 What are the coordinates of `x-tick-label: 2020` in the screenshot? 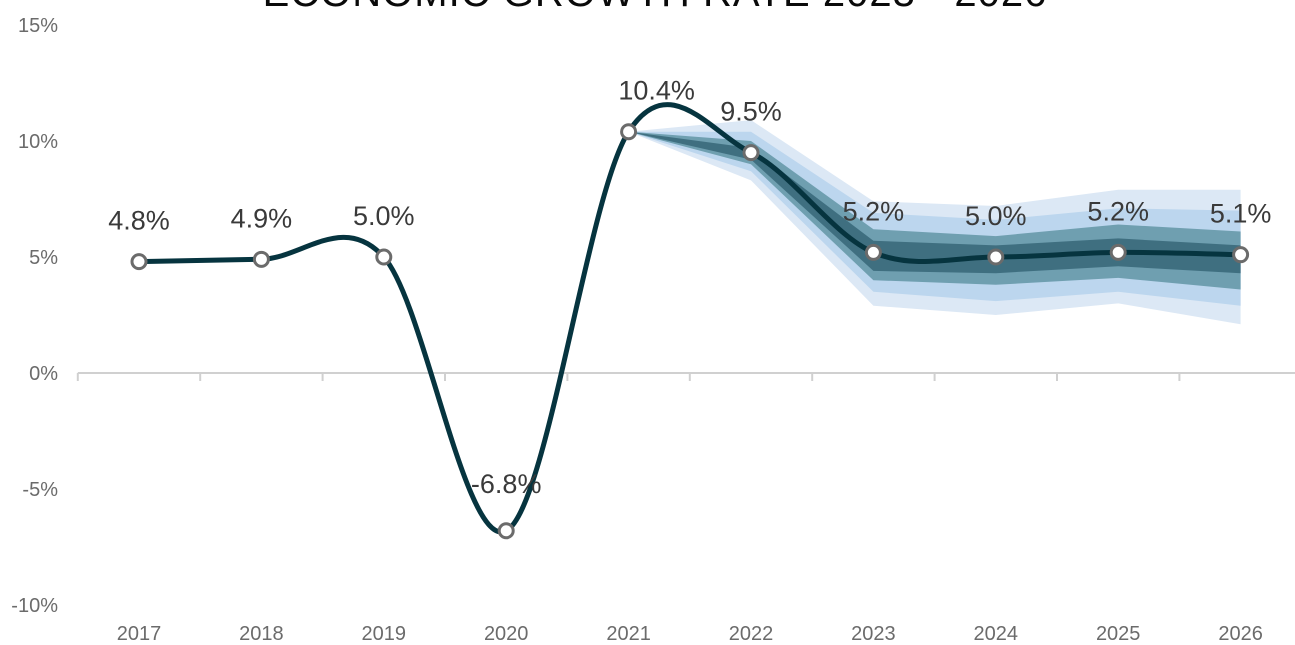 It's located at (506, 634).